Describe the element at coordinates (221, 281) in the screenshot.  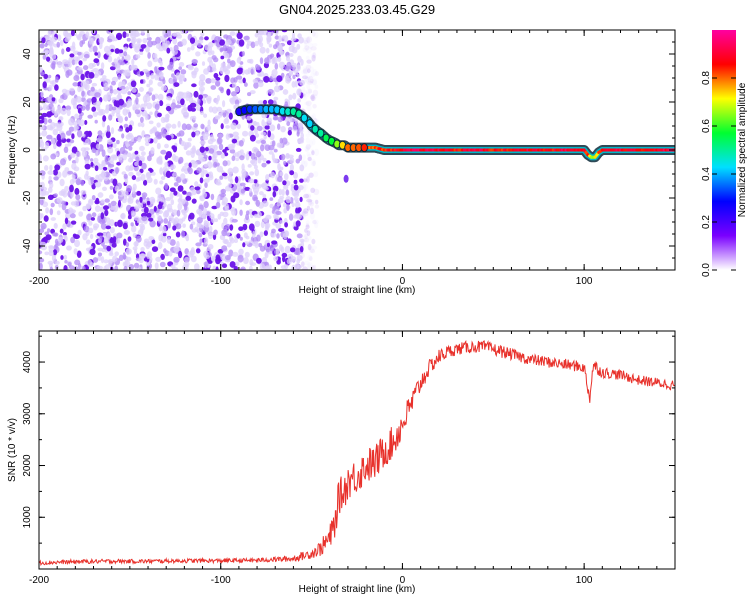
I see `x-tick-label: -100` at that location.